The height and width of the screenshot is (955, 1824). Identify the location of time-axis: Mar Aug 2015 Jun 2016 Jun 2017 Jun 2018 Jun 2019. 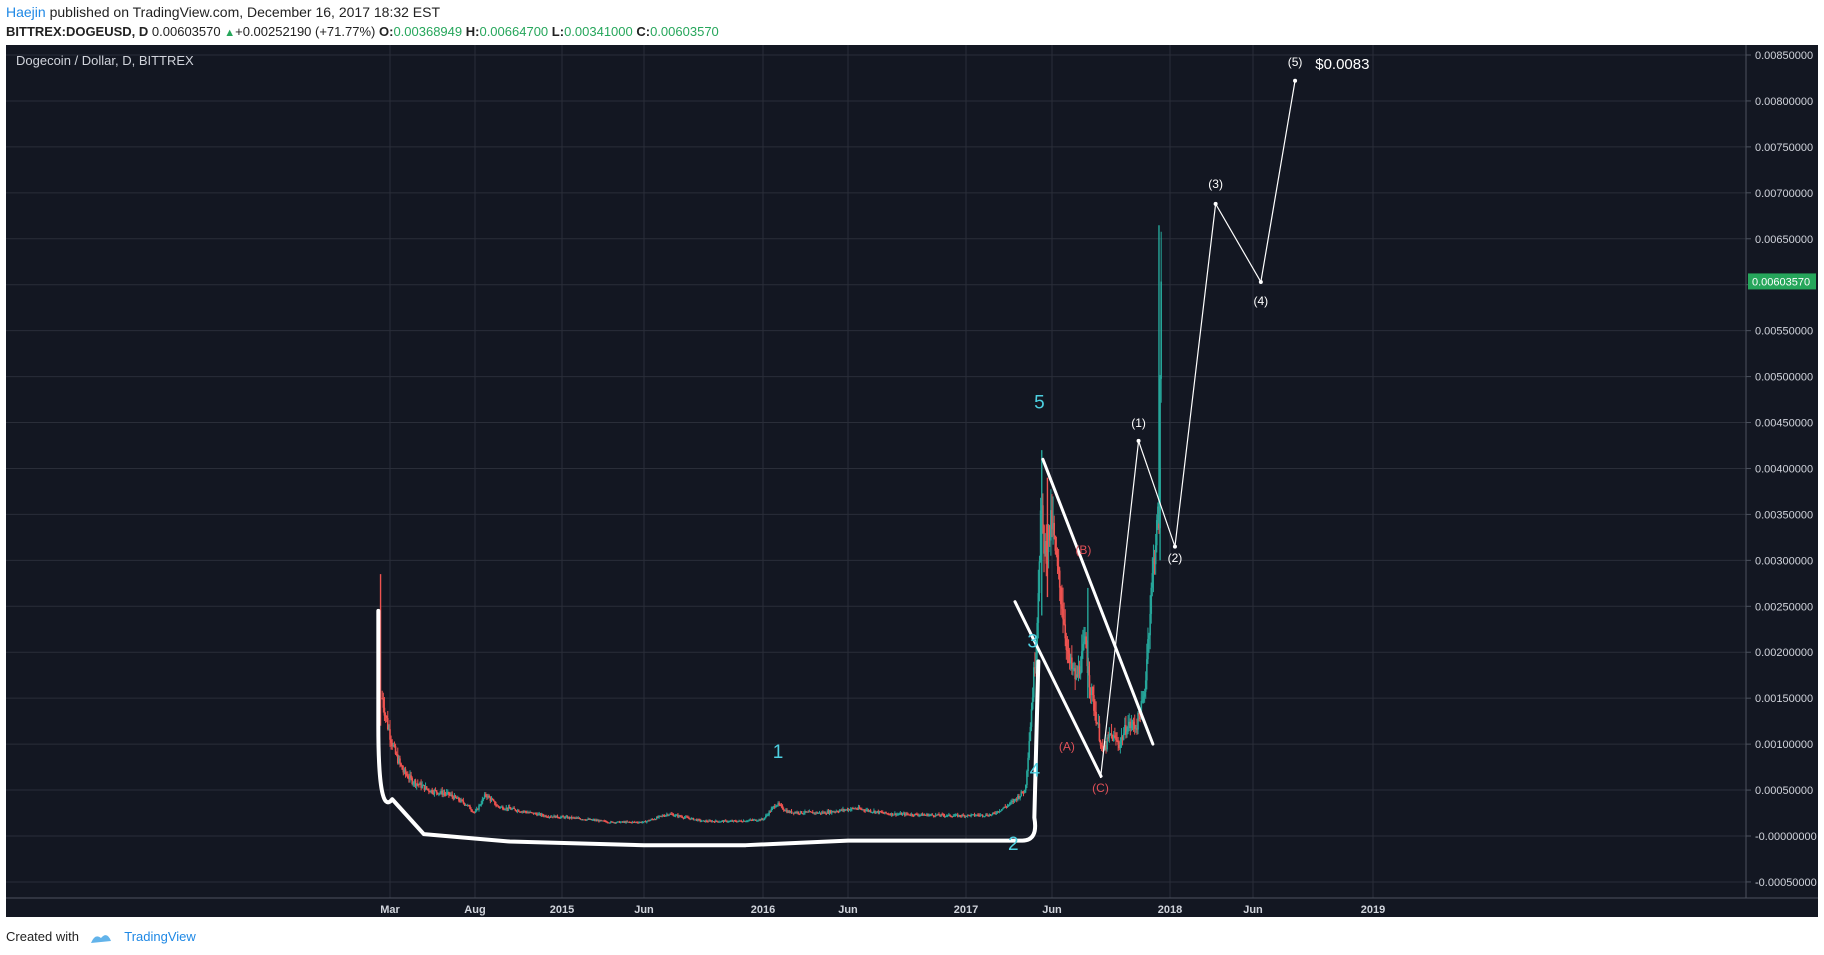
(912, 906).